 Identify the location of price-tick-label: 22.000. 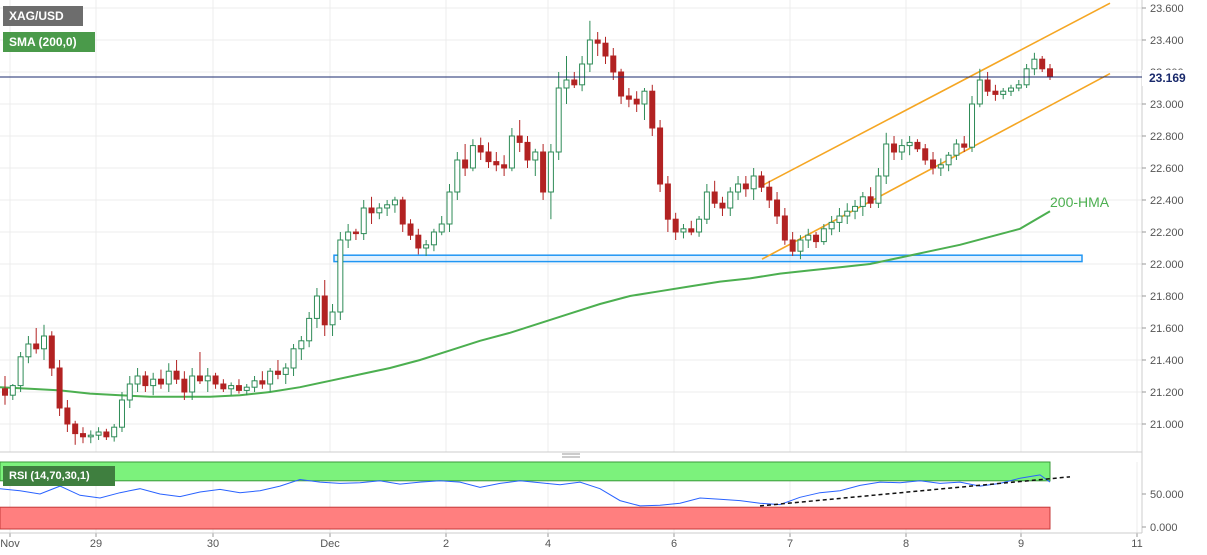
(1167, 265).